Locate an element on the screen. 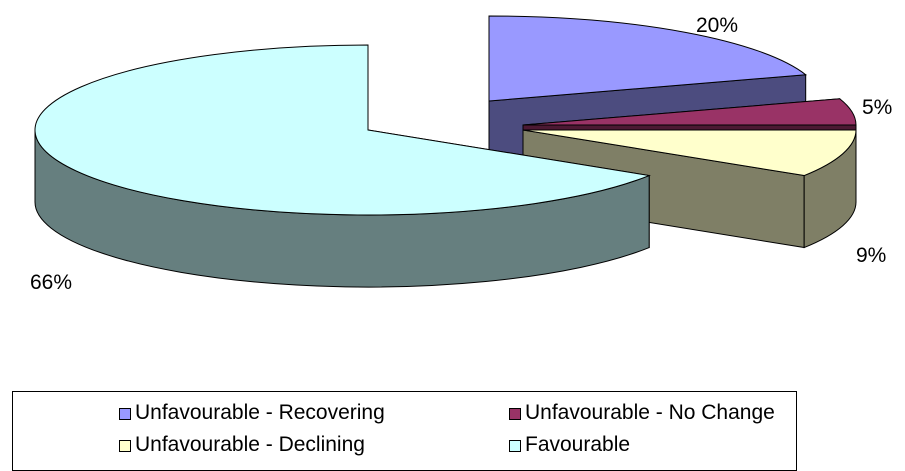  legend-item-no-change: Unfavourable - No Change is located at coordinates (642, 413).